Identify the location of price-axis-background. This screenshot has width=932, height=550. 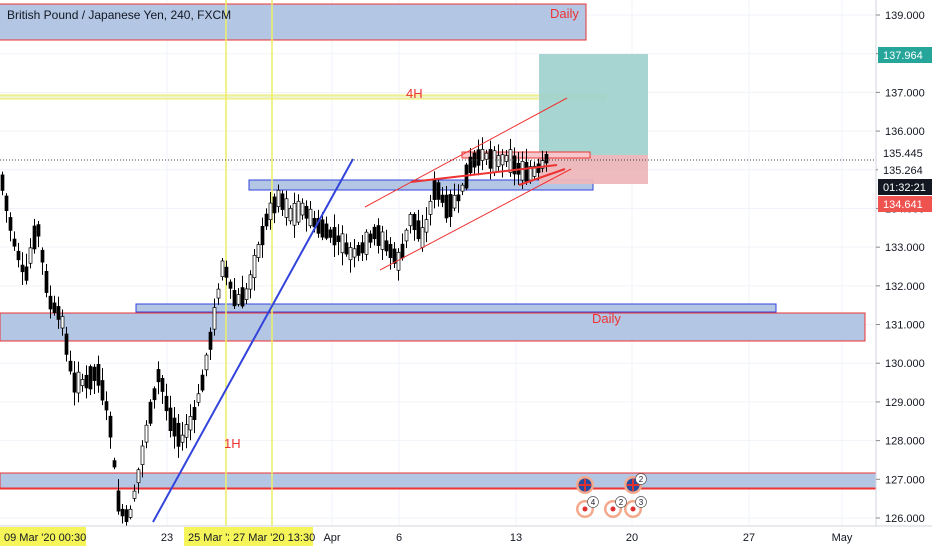
(904, 263).